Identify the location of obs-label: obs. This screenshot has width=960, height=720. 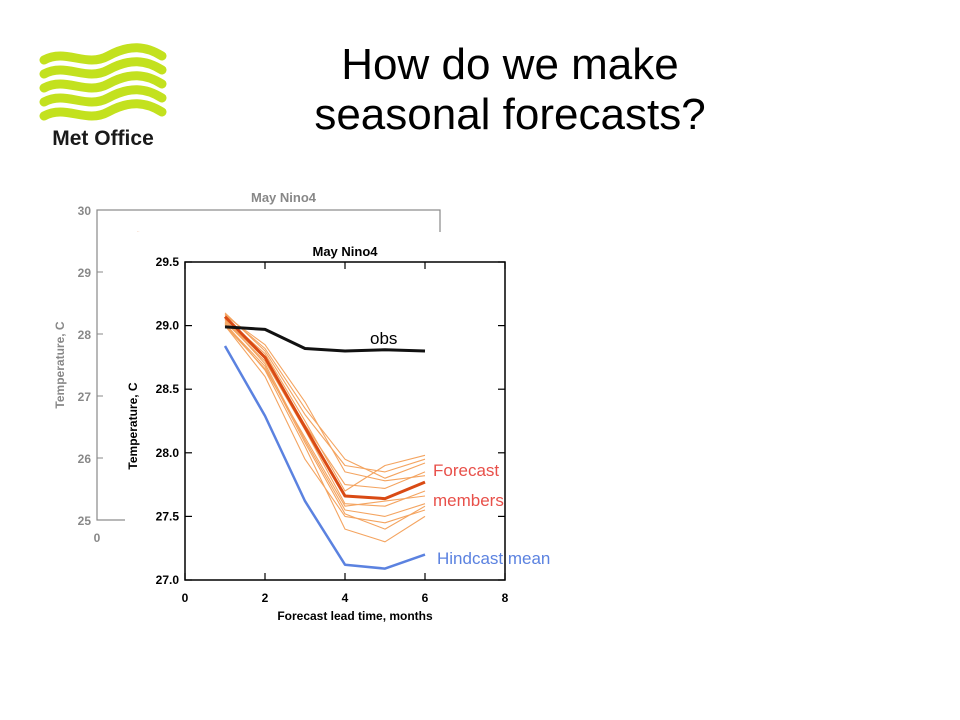
(383, 338).